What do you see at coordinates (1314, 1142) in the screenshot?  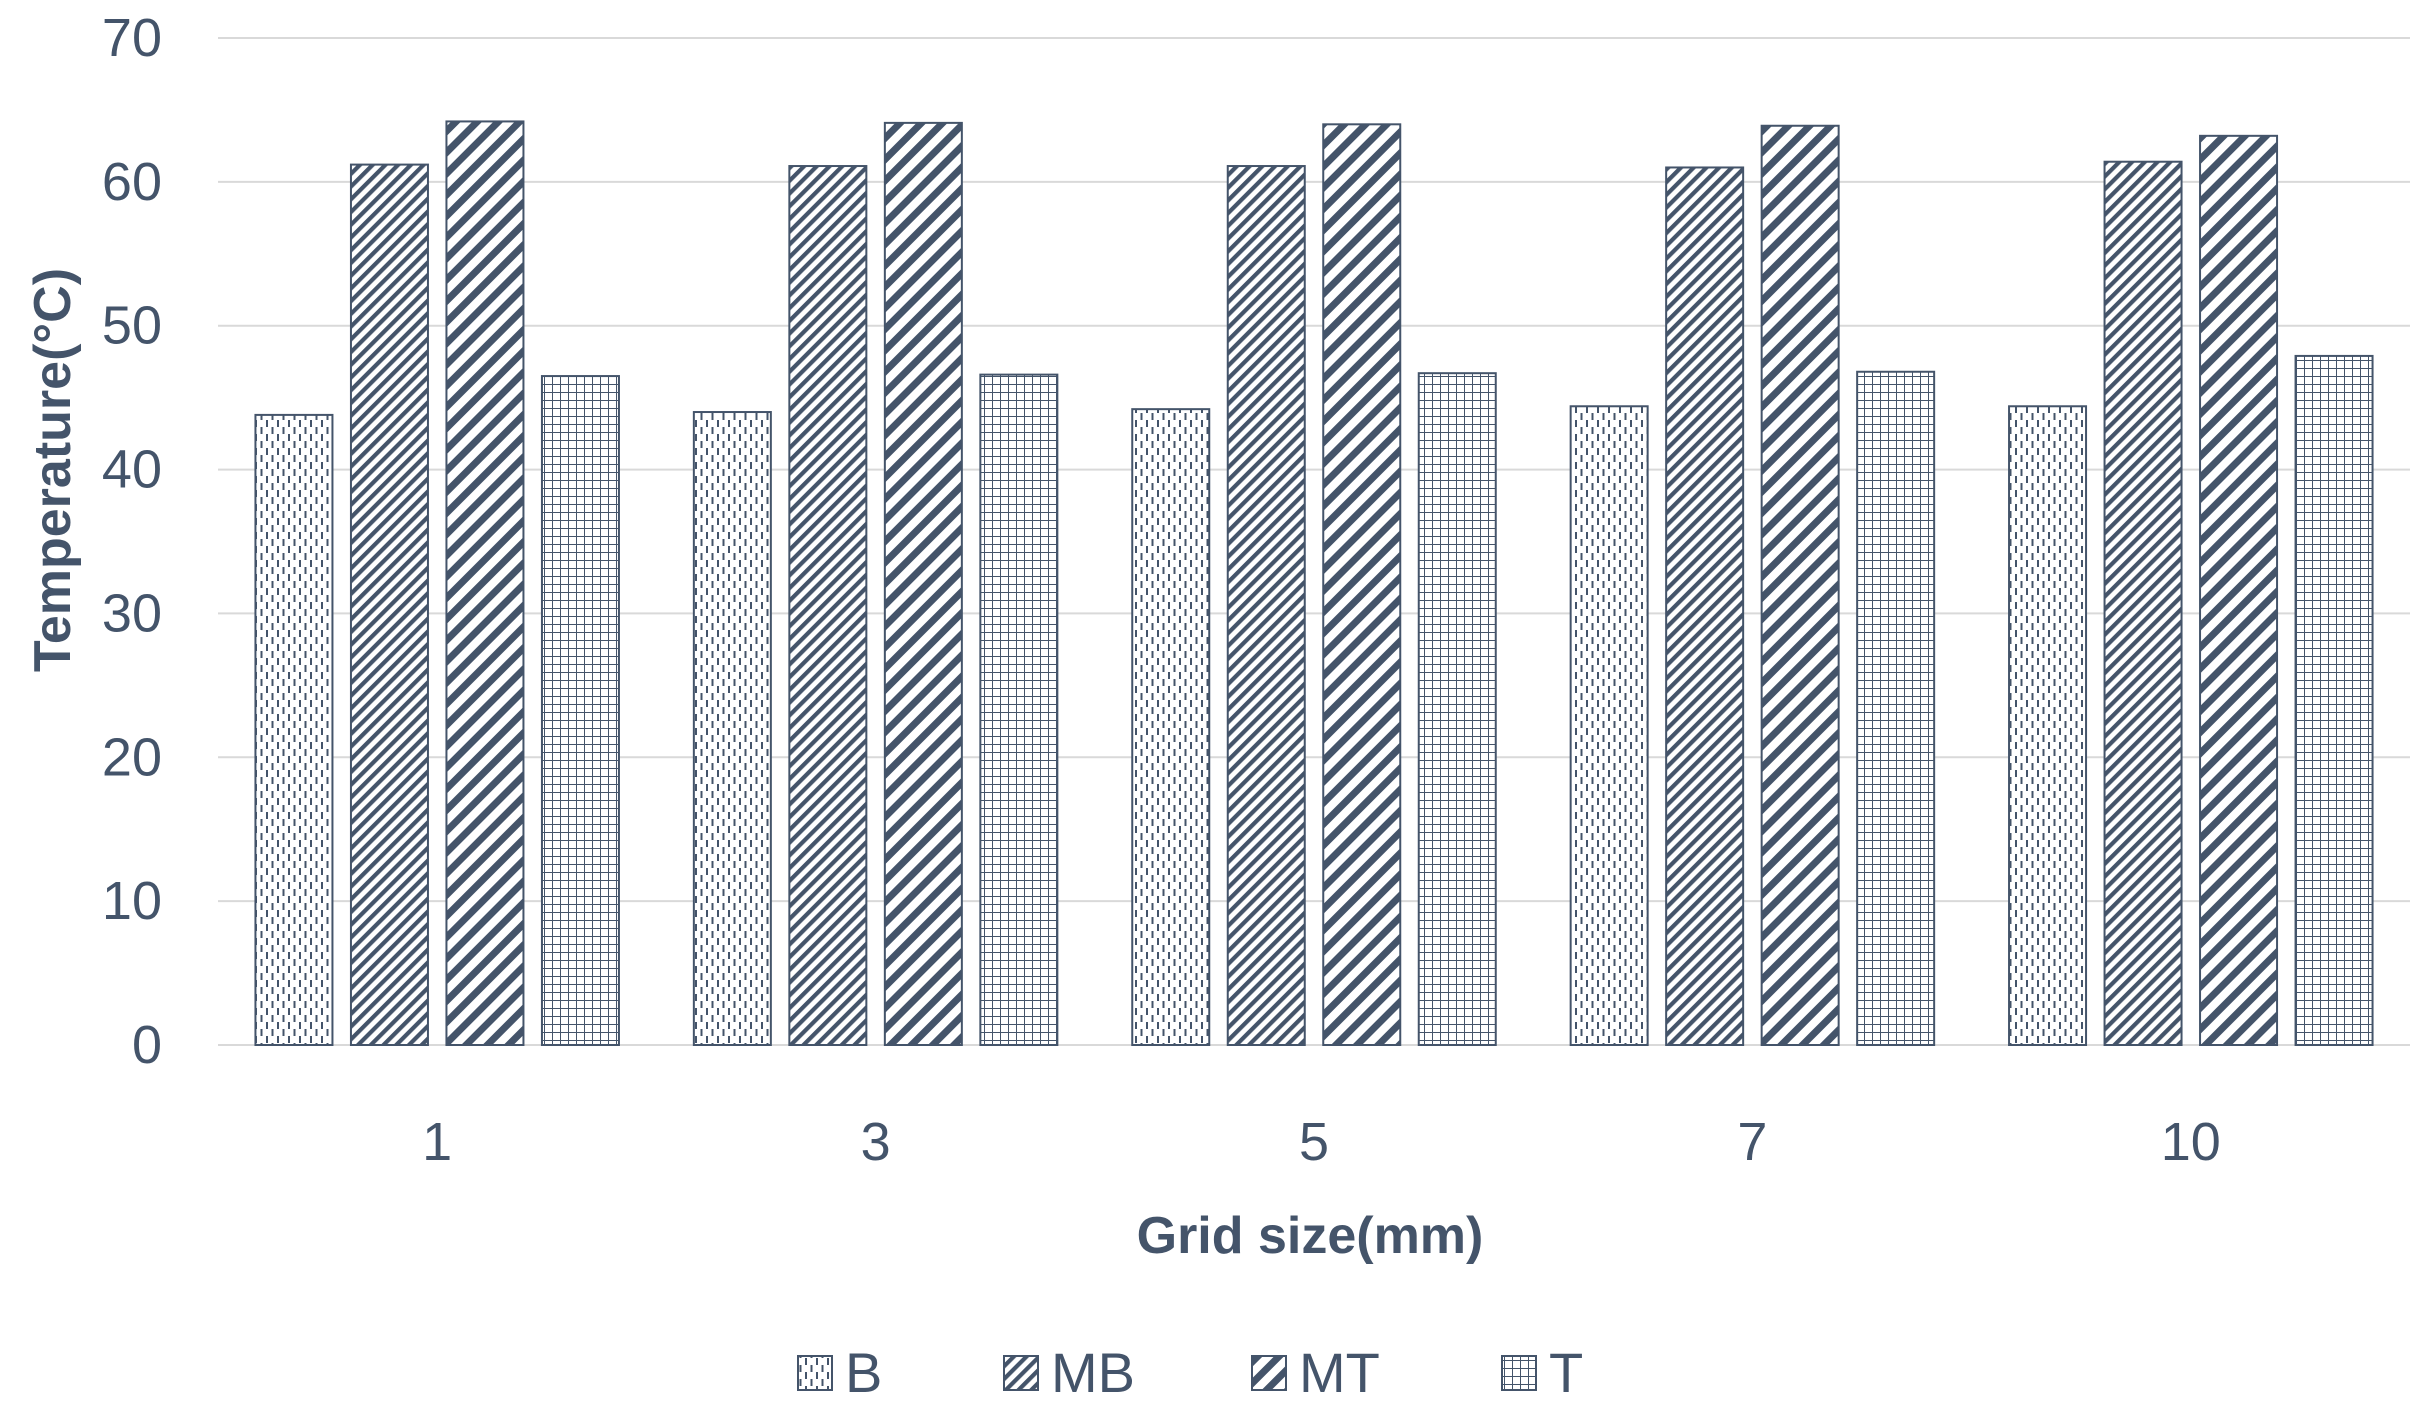 I see `x-tick-label: 5` at bounding box center [1314, 1142].